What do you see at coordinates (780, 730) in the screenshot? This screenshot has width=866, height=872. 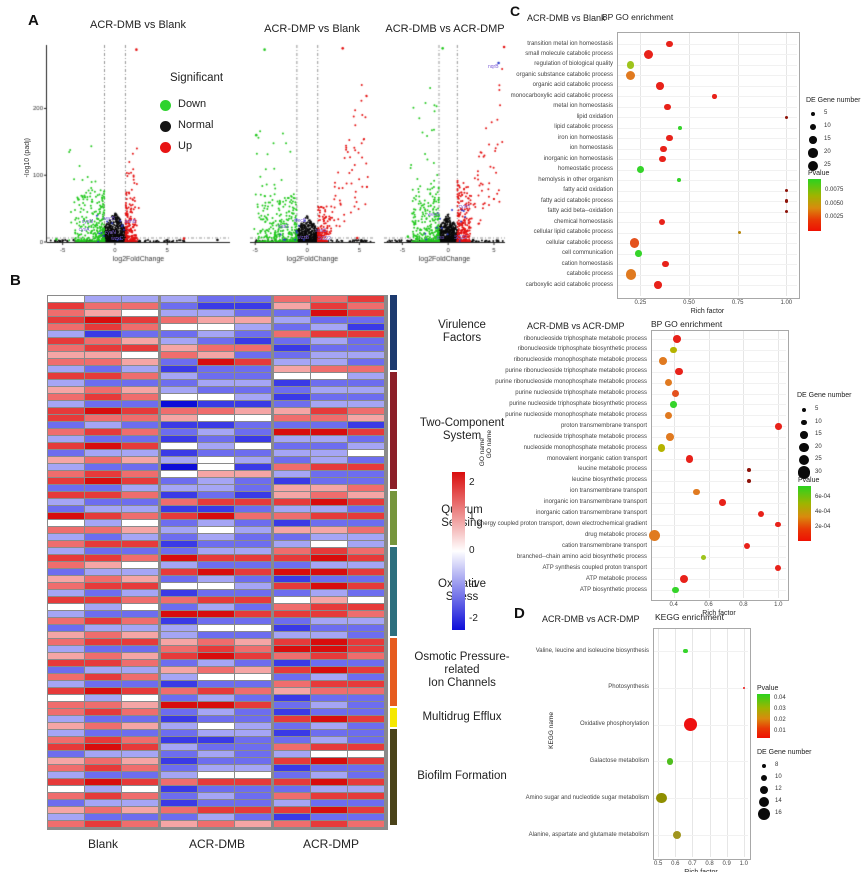 I see `pvalue-legend-value: 0.01` at bounding box center [780, 730].